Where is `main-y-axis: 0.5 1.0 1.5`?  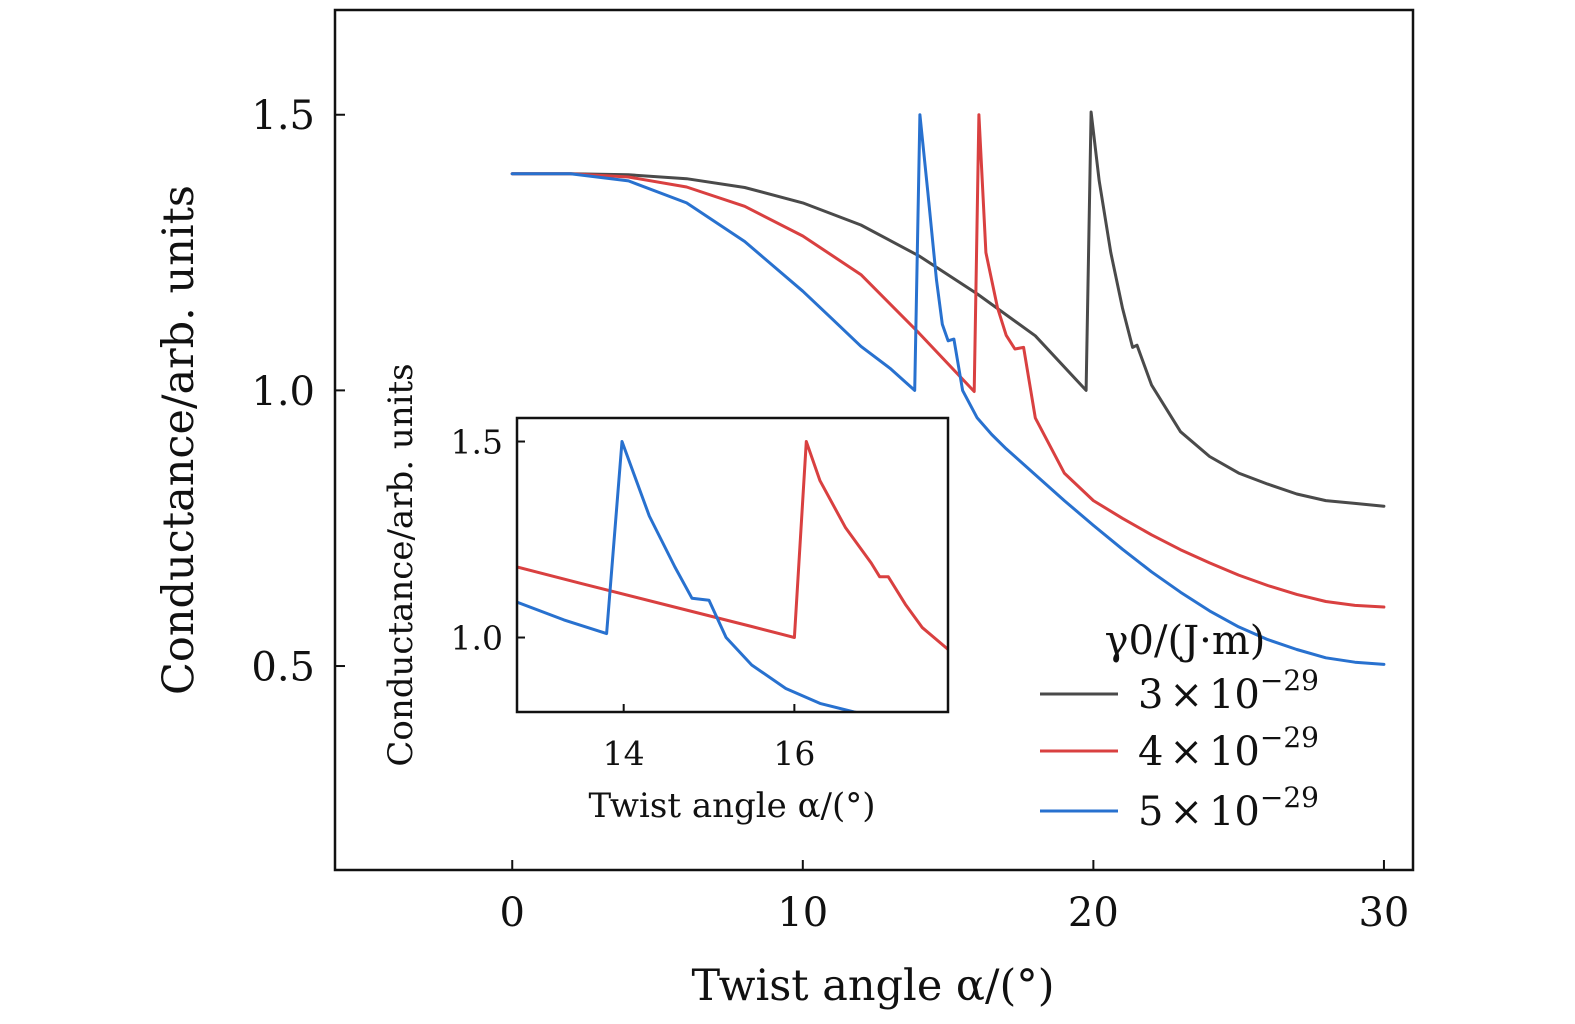 main-y-axis: 0.5 1.0 1.5 is located at coordinates (298, 391).